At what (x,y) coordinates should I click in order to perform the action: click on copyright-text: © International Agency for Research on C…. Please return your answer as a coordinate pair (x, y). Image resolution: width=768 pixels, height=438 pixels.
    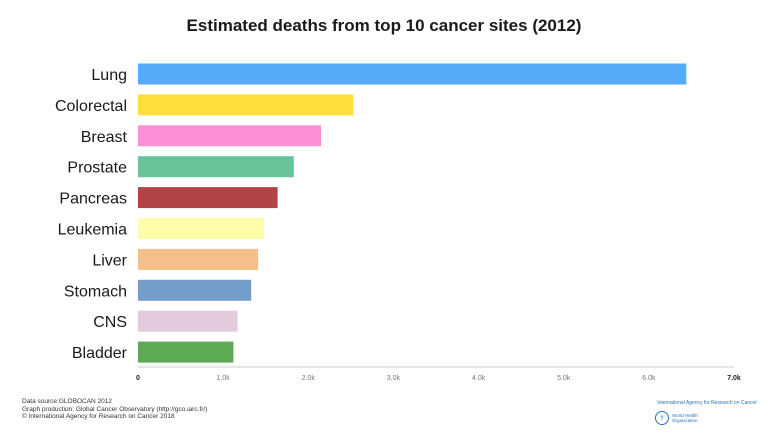
    Looking at the image, I should click on (98, 416).